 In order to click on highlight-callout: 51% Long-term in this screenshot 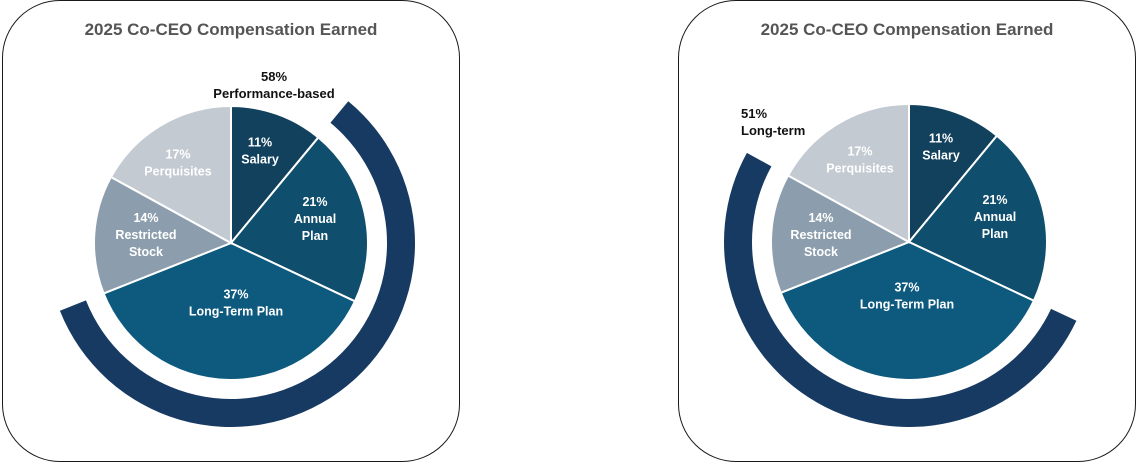, I will do `click(786, 122)`.